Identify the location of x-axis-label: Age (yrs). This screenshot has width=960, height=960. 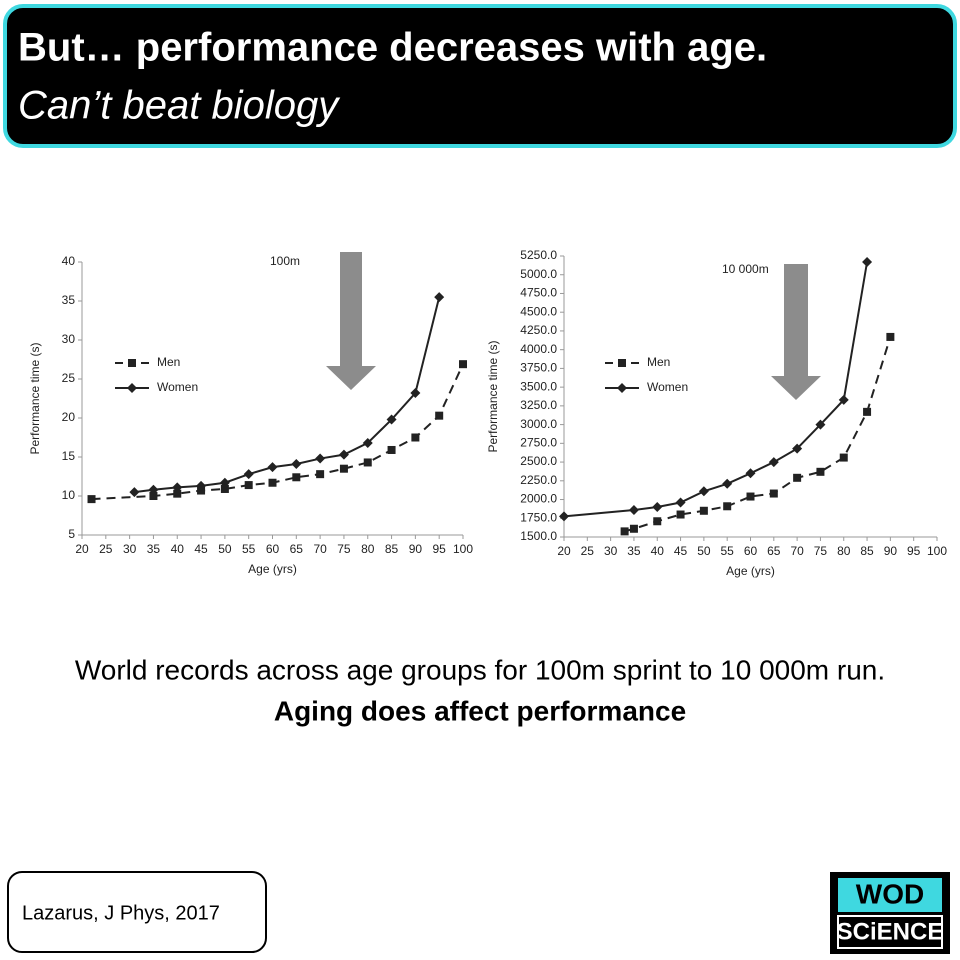
(750, 571).